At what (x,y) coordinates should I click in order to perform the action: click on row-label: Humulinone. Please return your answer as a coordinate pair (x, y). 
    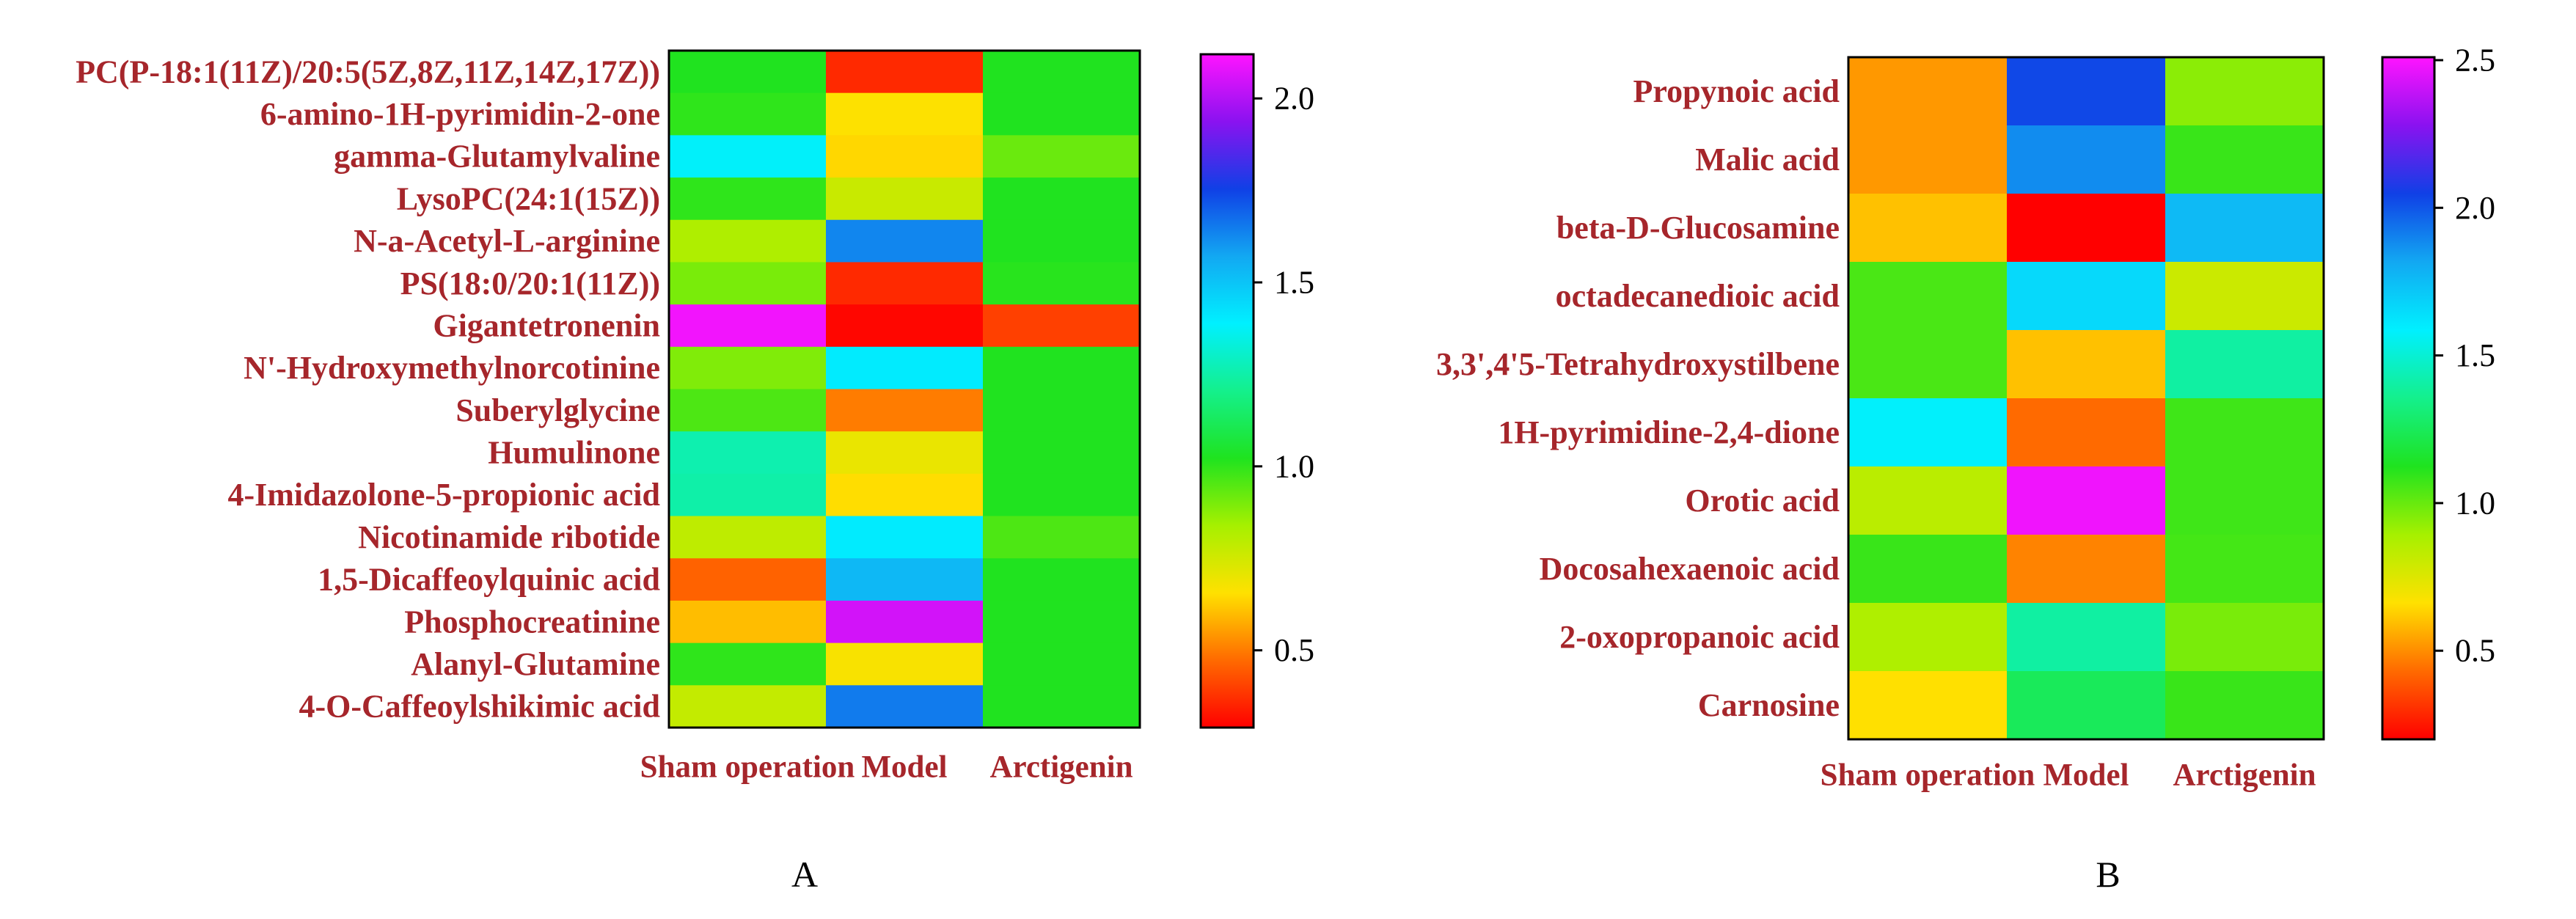
    Looking at the image, I should click on (574, 453).